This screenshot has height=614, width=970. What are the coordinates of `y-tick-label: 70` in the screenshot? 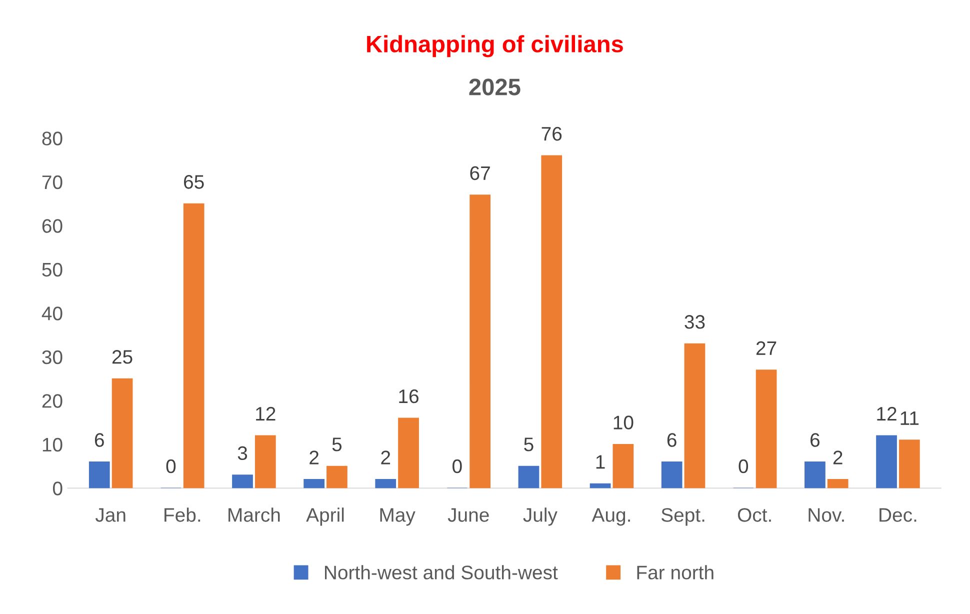 It's located at (52, 182).